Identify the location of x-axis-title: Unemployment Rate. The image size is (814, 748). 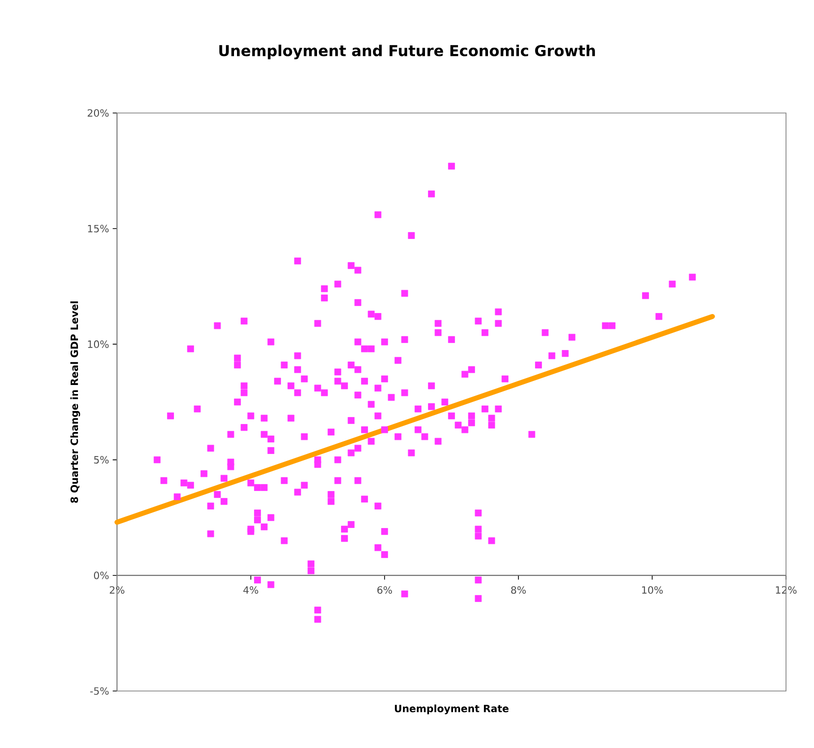
(451, 709).